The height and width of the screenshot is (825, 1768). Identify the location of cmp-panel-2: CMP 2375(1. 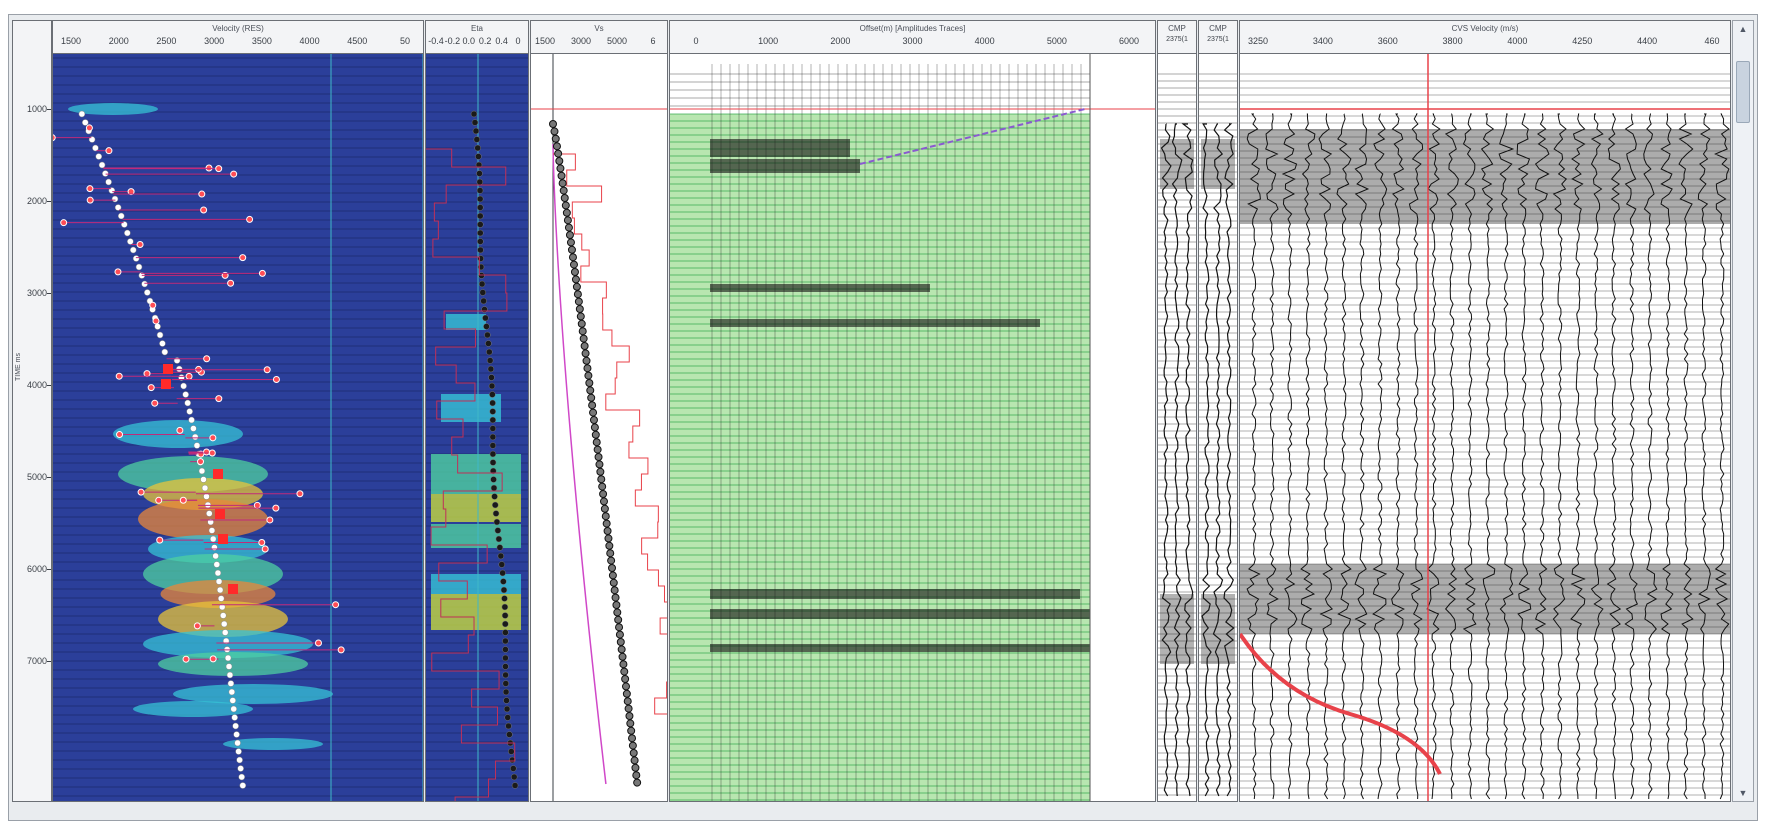
(1218, 411).